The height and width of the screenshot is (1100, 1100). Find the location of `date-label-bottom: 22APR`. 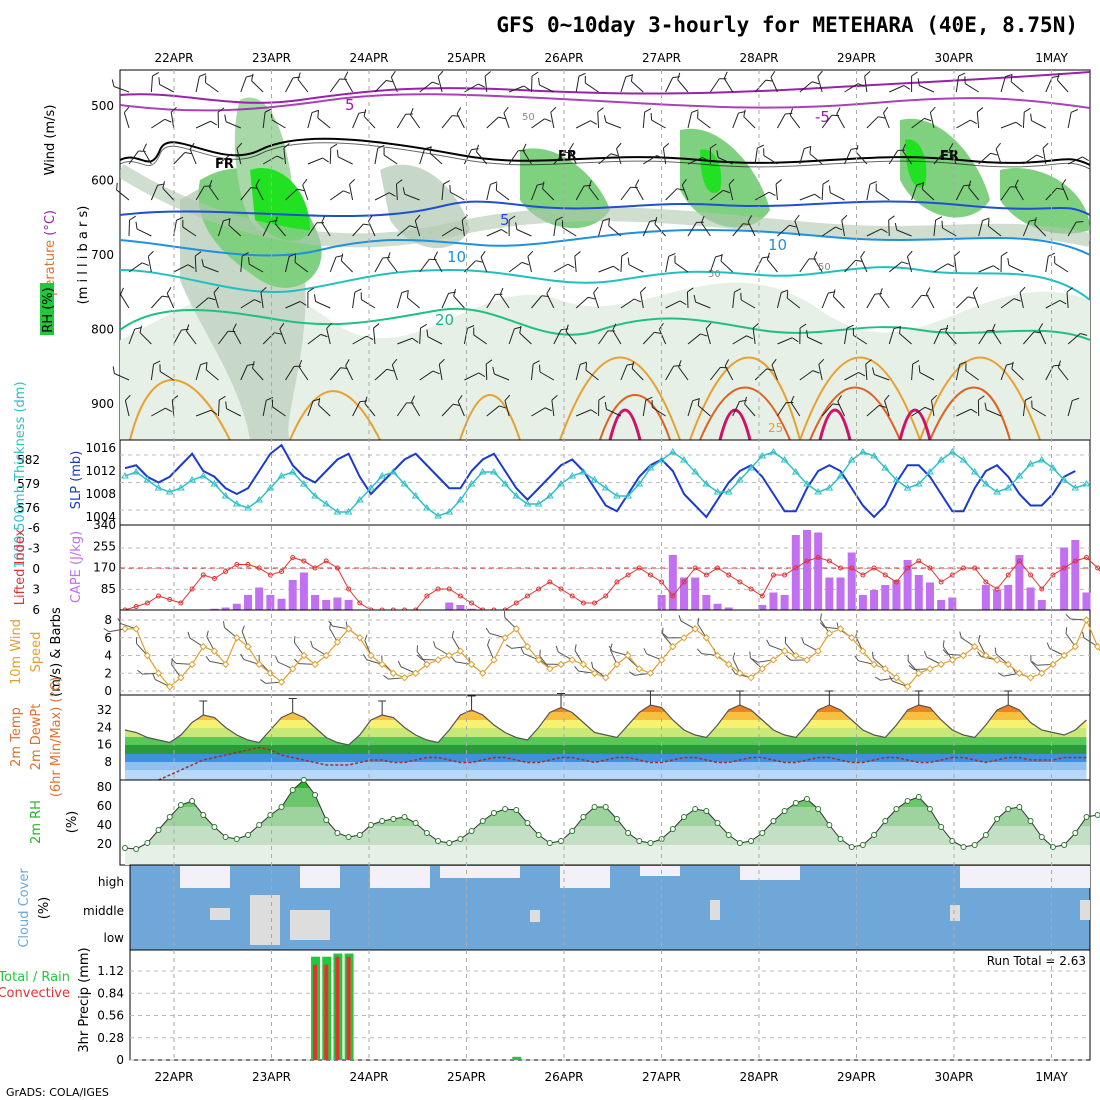

date-label-bottom: 22APR is located at coordinates (173, 1077).